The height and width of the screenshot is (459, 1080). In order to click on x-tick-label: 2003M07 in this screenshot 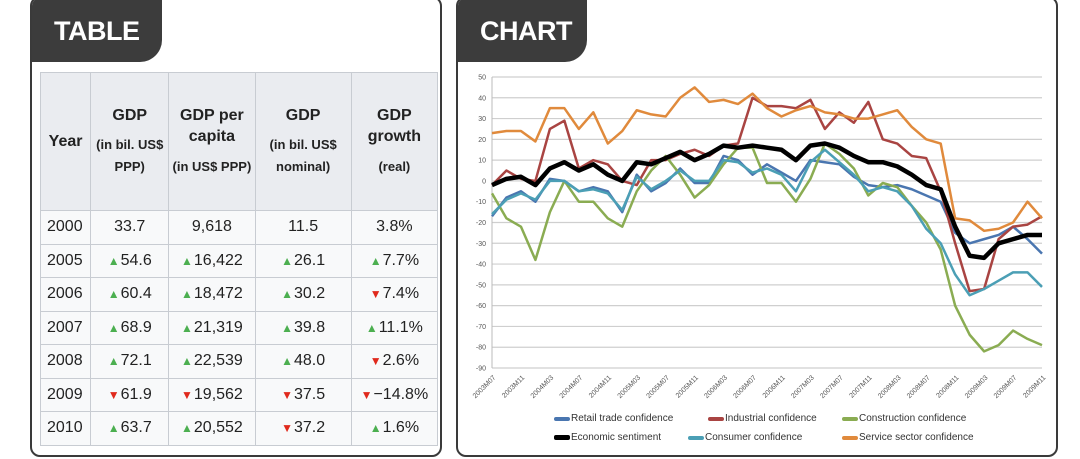, I will do `click(485, 387)`.